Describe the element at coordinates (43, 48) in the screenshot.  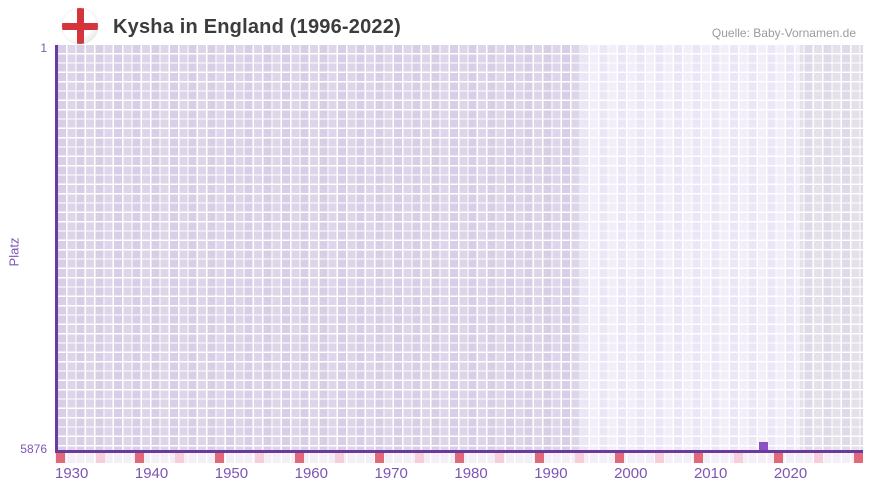
I see `y-axis-max-label: 1` at that location.